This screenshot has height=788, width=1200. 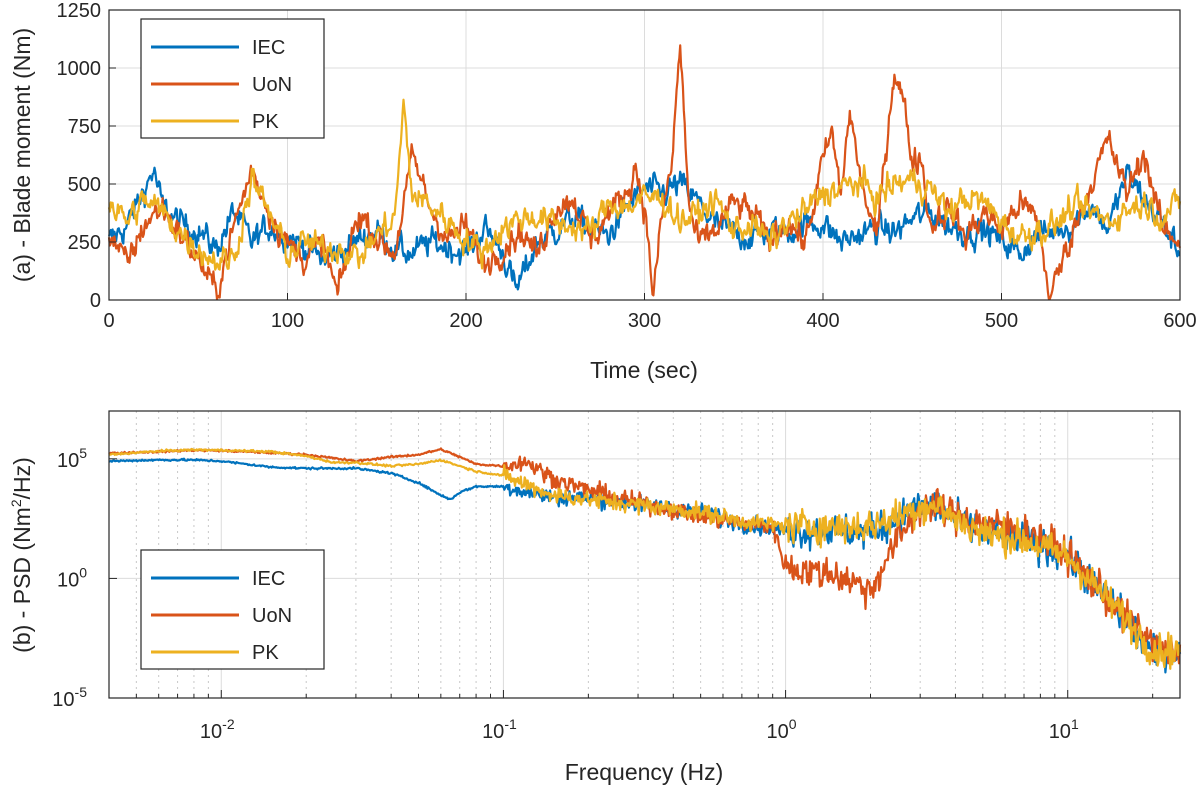 What do you see at coordinates (108, 321) in the screenshot?
I see `x-tick-label: 0` at bounding box center [108, 321].